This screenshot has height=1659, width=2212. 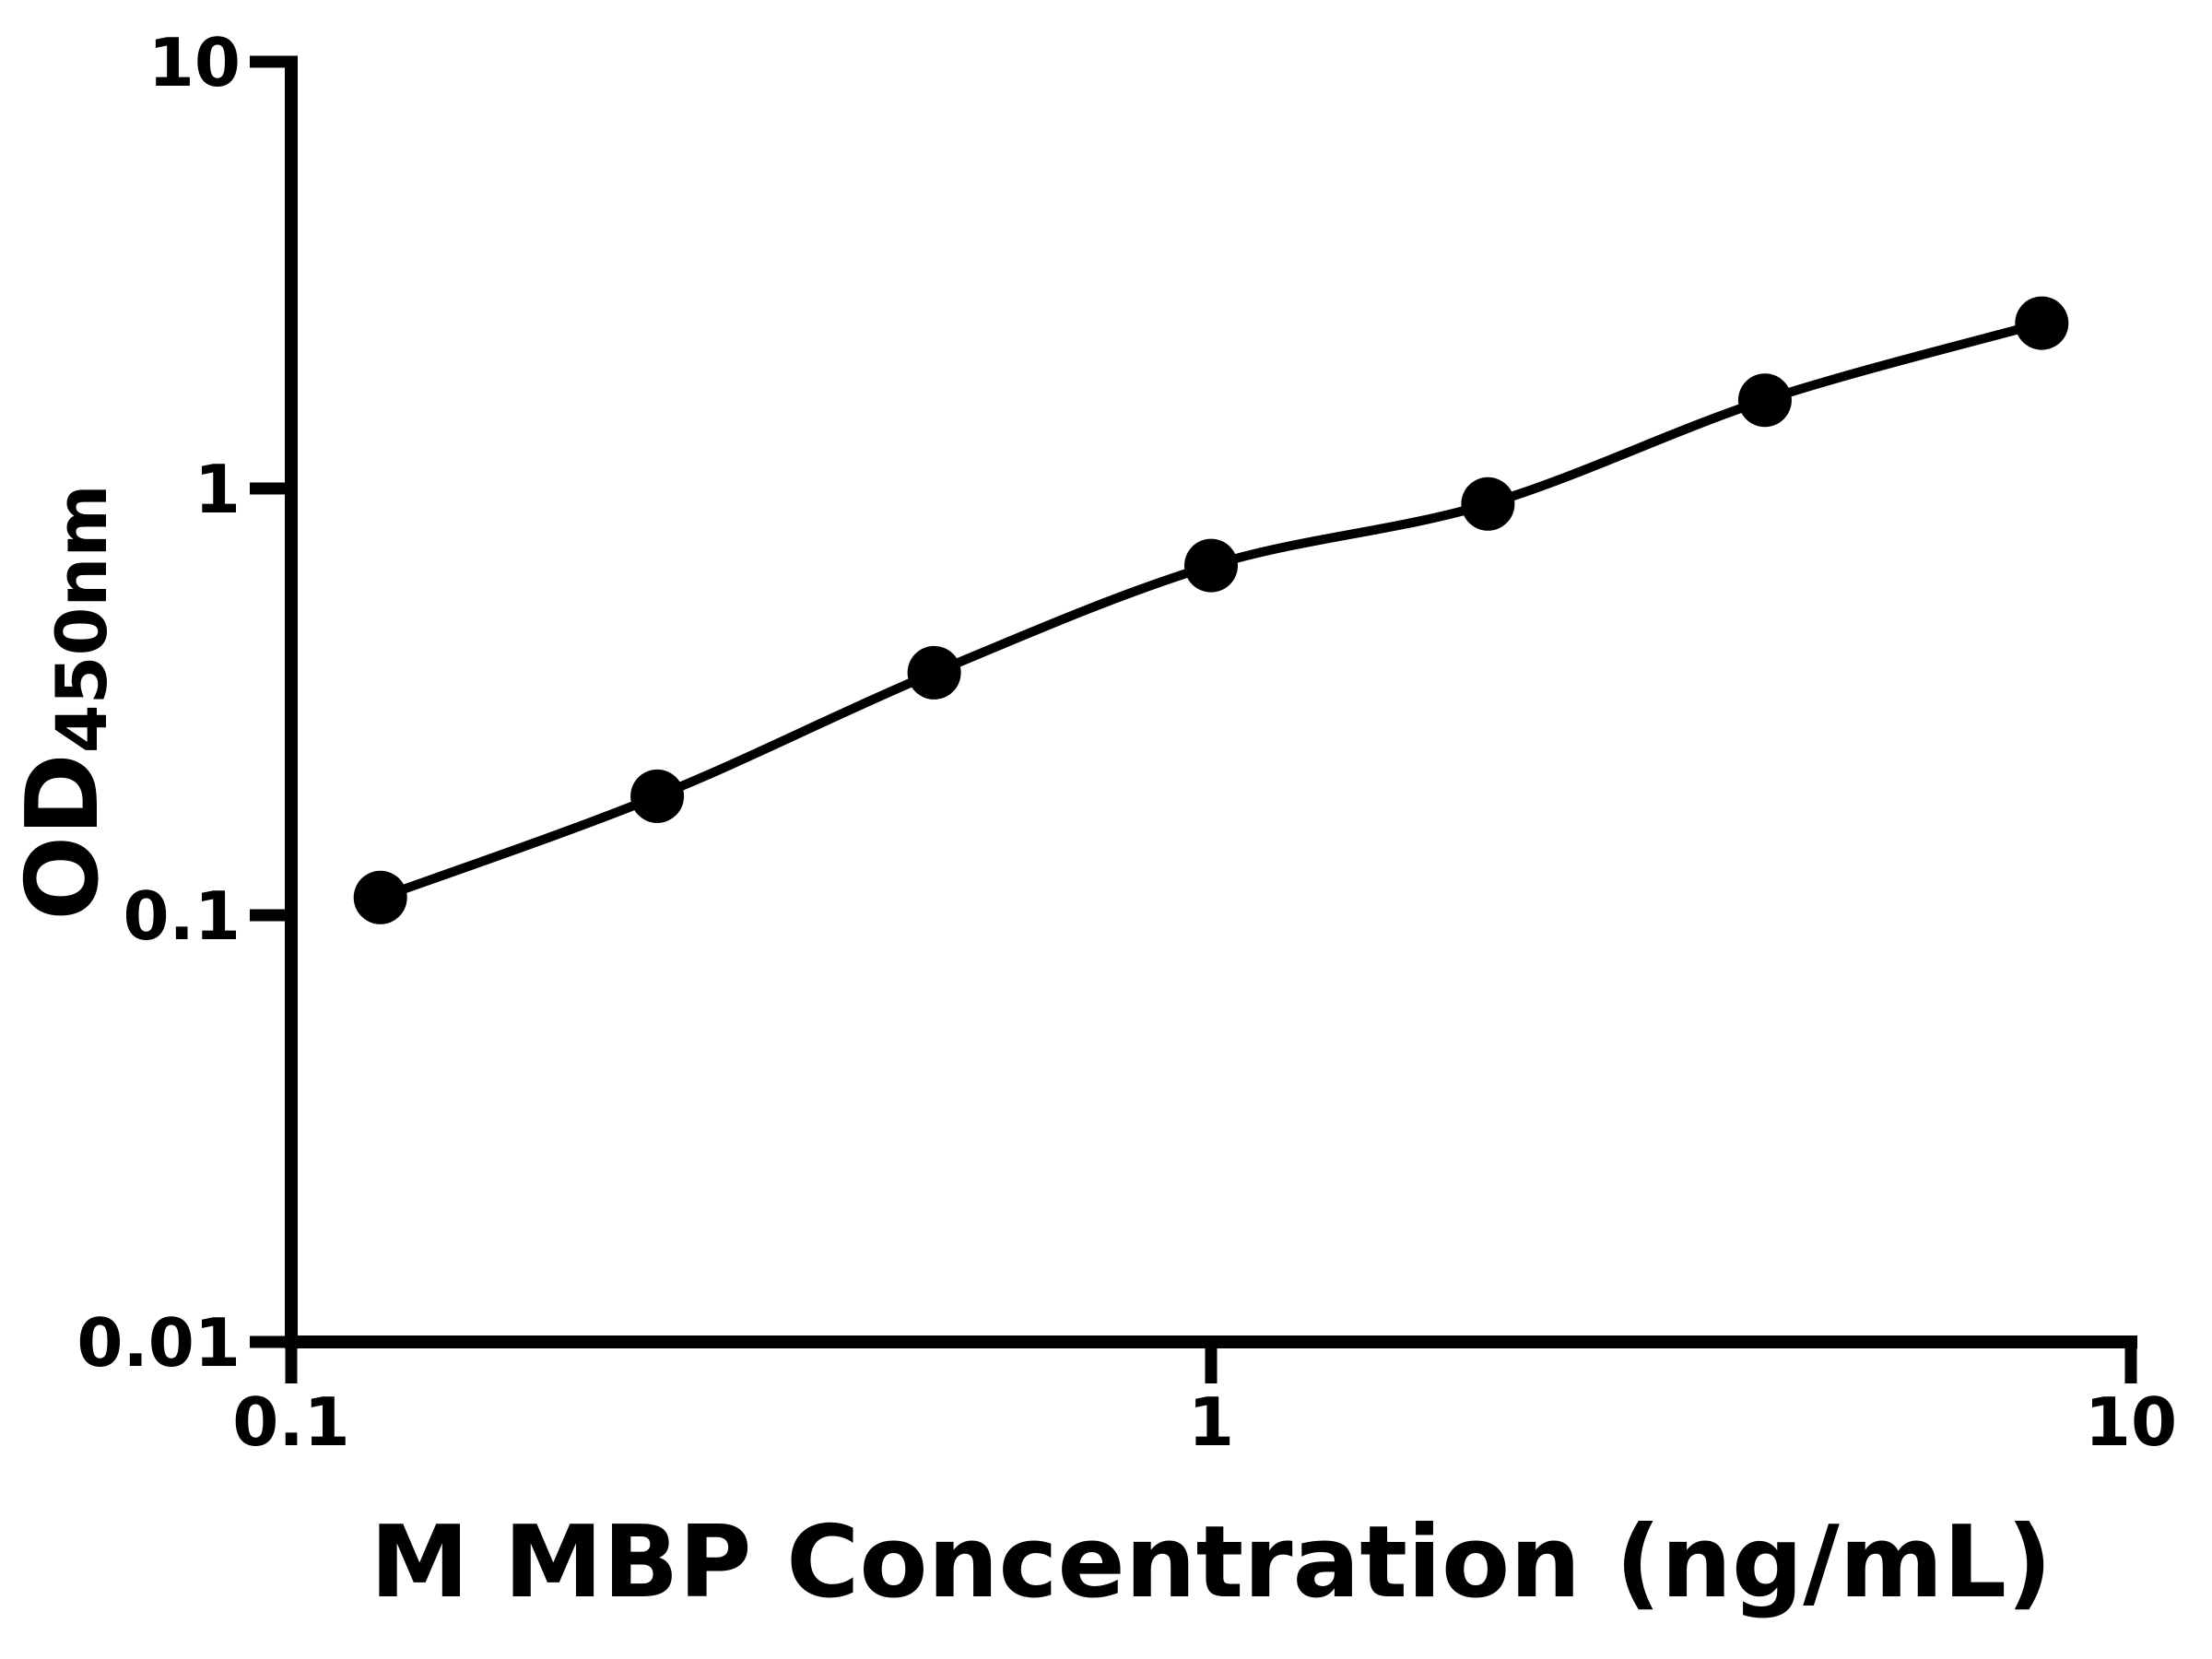 What do you see at coordinates (1212, 1562) in the screenshot?
I see `x-axis-title: M MBP Concentration (ng/mL)` at bounding box center [1212, 1562].